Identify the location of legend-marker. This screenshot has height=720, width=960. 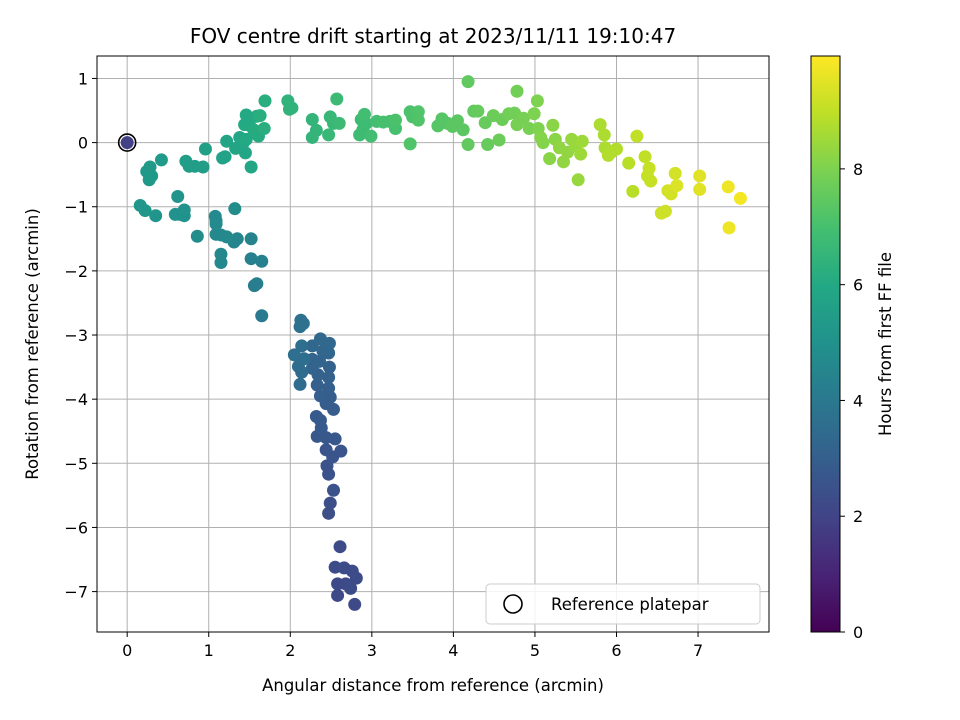
(513, 604).